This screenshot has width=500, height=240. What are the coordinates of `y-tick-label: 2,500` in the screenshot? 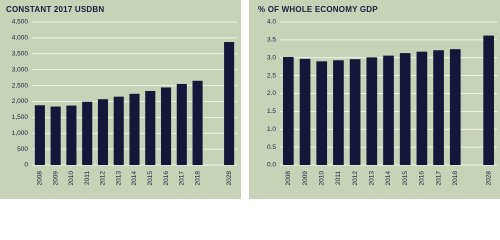 It's located at (20, 85).